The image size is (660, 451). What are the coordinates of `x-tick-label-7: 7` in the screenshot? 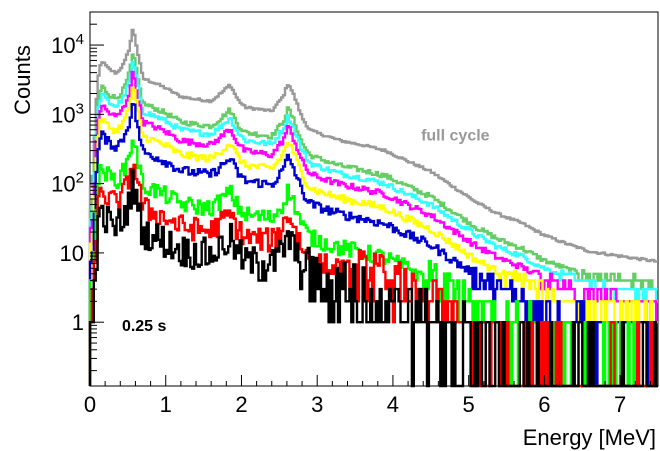 It's located at (620, 404).